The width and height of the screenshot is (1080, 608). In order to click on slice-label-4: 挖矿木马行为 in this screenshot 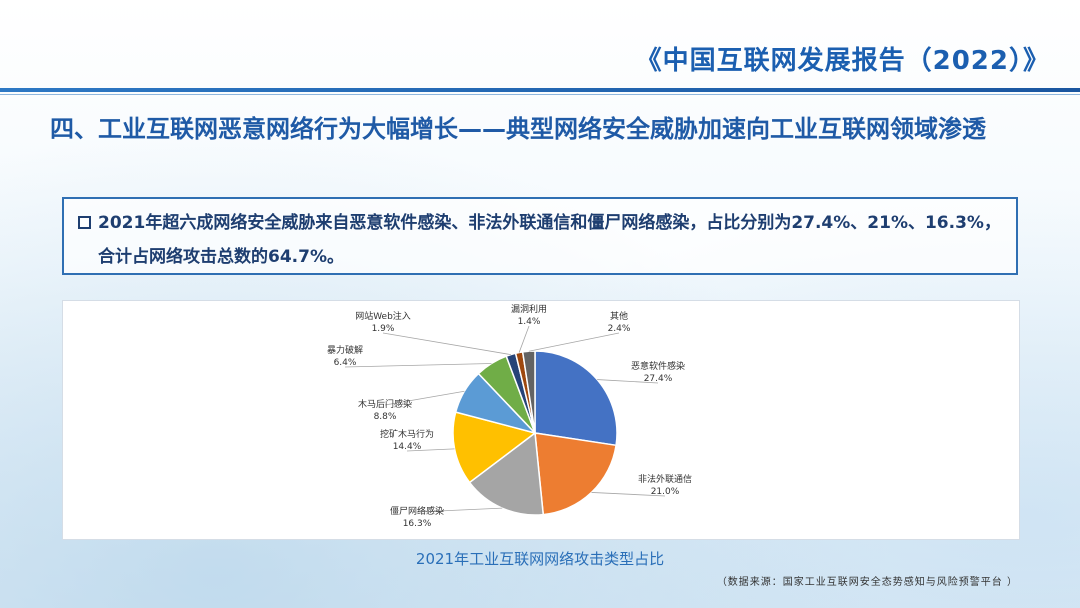, I will do `click(407, 434)`.